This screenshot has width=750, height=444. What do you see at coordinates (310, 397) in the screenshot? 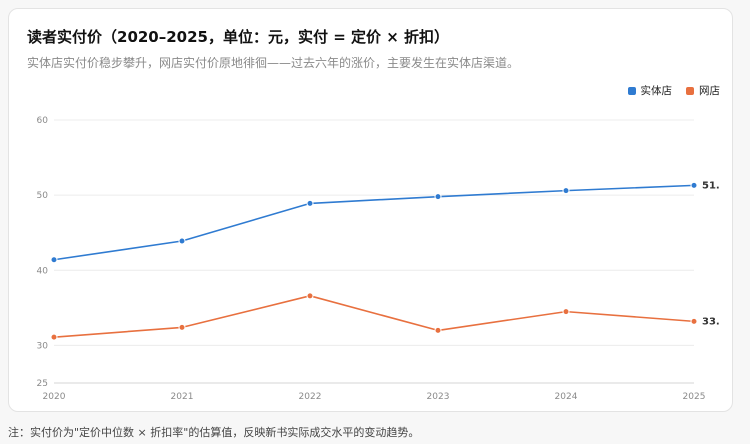
I see `x-tick-label-2022: 2022` at bounding box center [310, 397].